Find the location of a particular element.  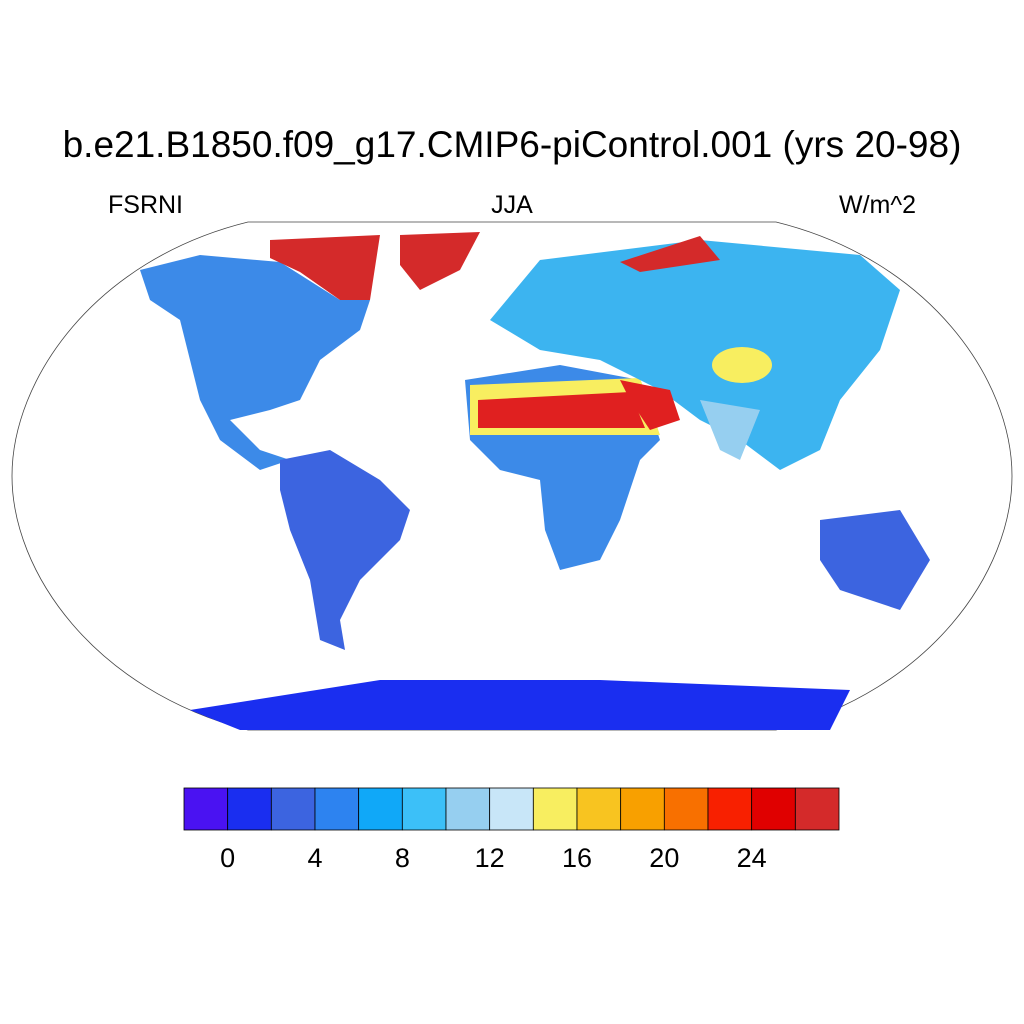

variable-label: FSRNI is located at coordinates (145, 205).